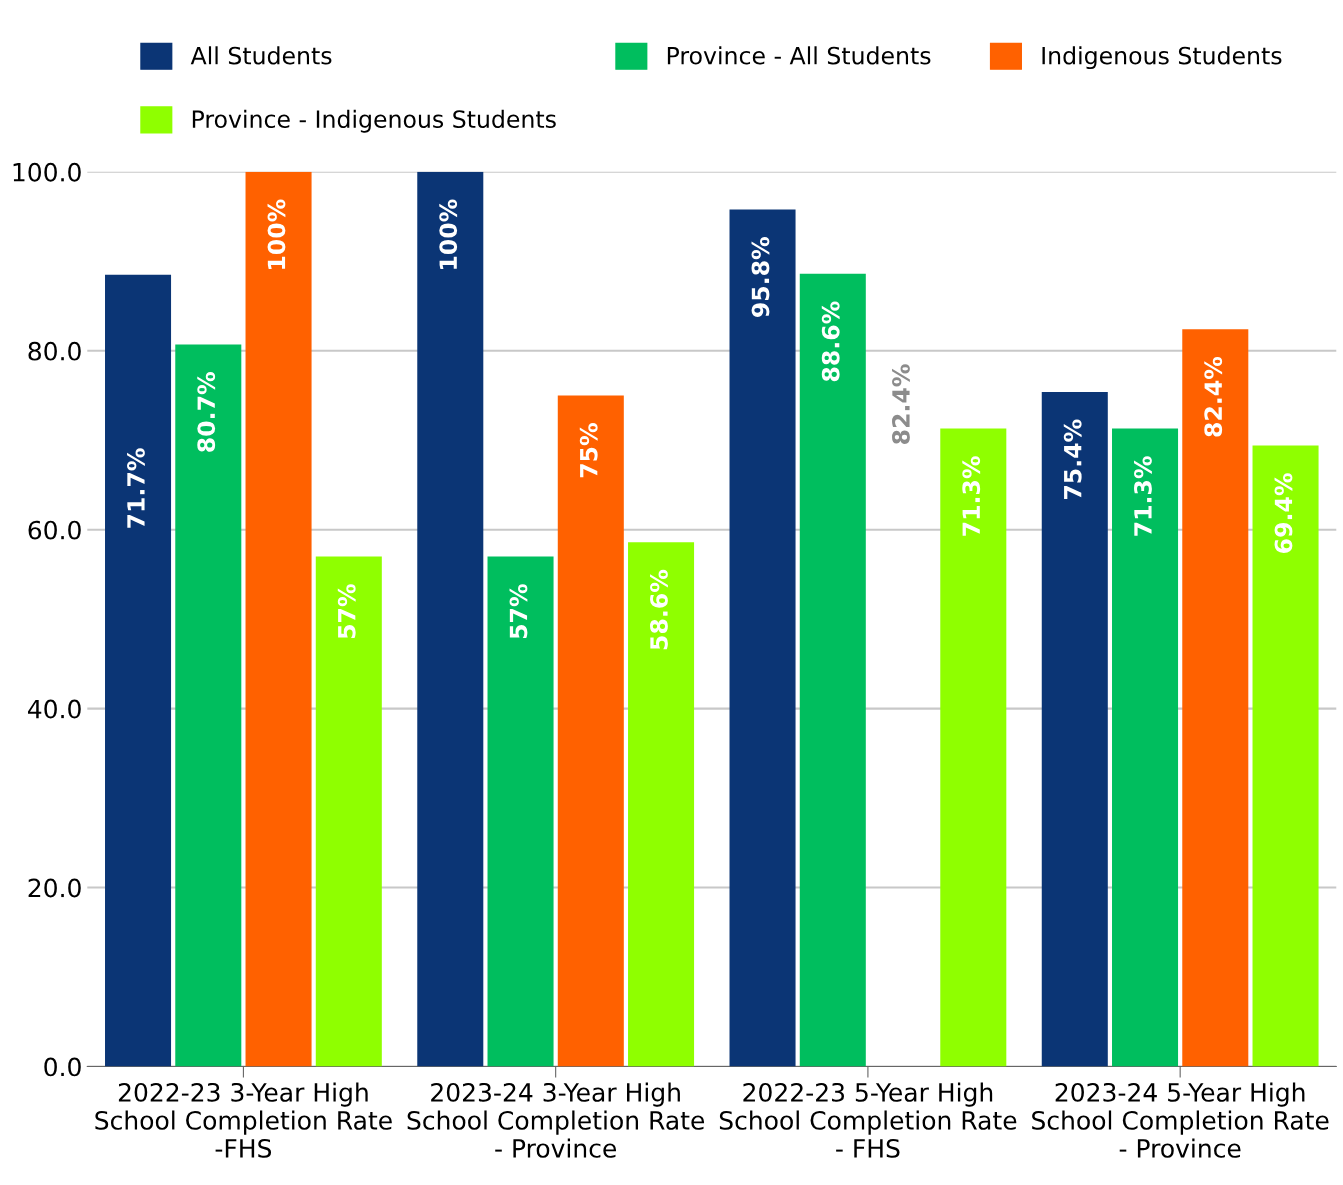  What do you see at coordinates (261, 55) in the screenshot?
I see `legend-label: All Students` at bounding box center [261, 55].